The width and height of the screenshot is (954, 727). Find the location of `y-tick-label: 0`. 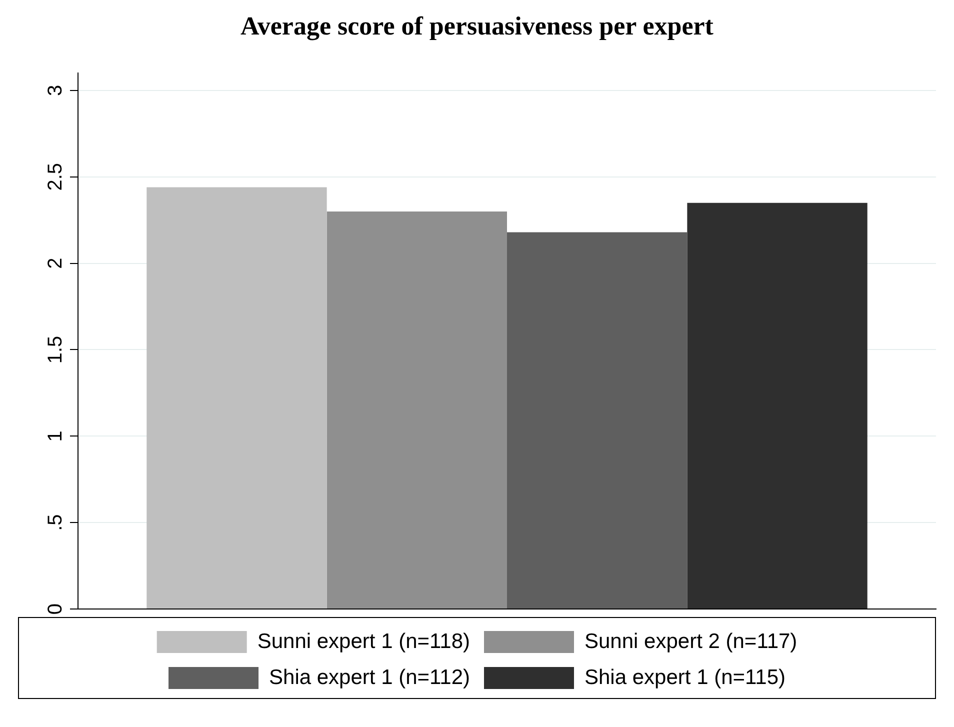

y-tick-label: 0 is located at coordinates (55, 609).